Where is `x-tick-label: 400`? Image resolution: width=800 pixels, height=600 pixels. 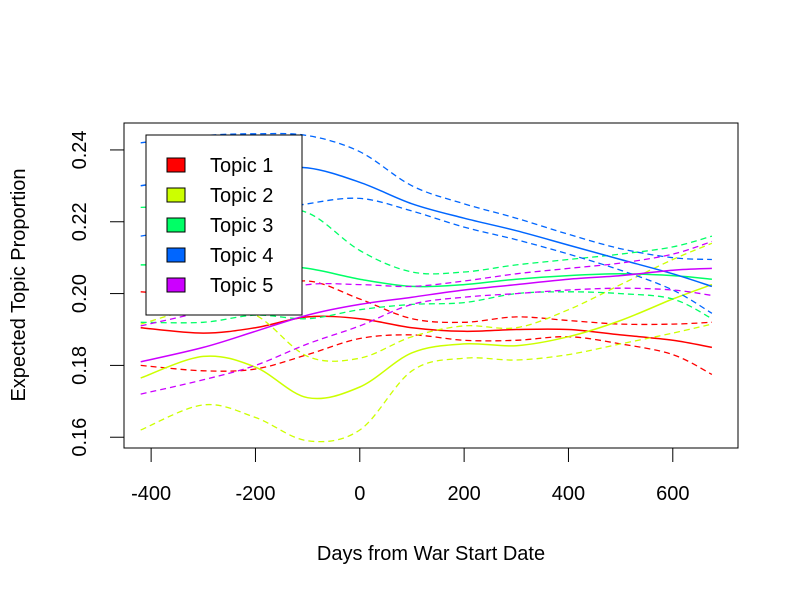 x-tick-label: 400 is located at coordinates (568, 494).